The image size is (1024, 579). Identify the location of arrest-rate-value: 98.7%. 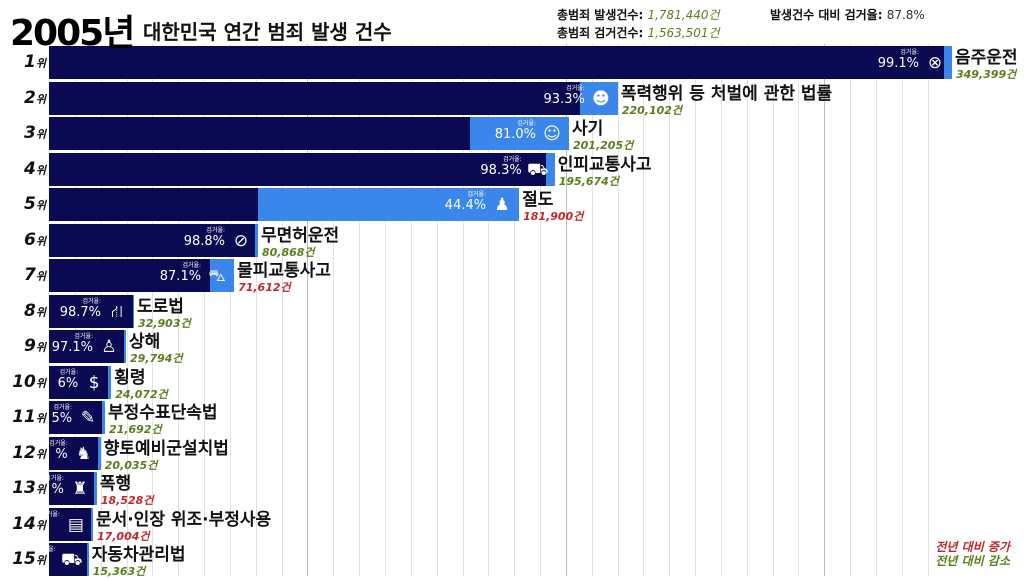
(80, 312).